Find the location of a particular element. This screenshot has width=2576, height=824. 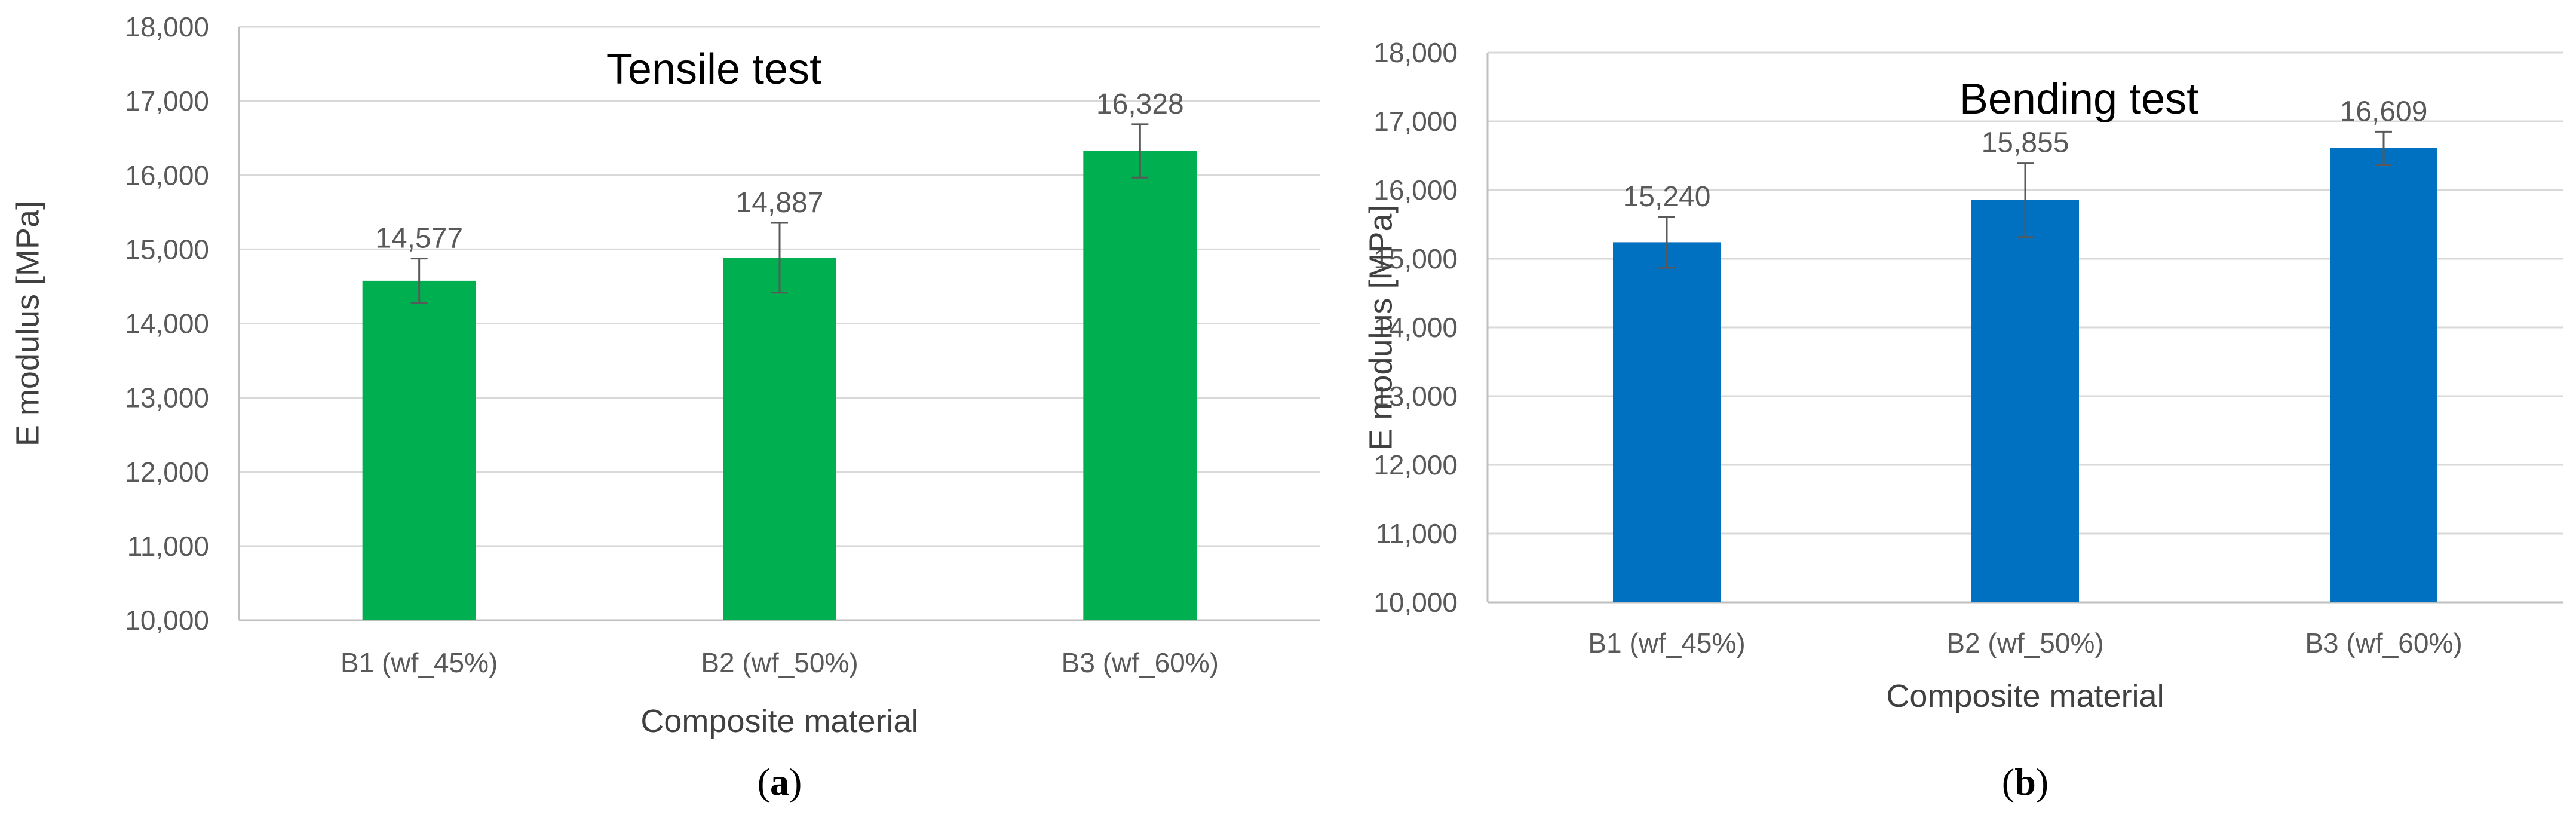

panel-label: (a) is located at coordinates (780, 782).